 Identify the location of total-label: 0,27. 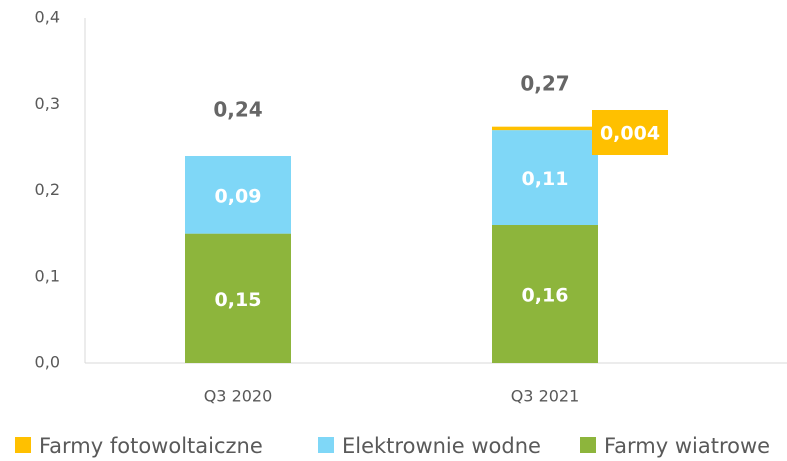
(544, 84).